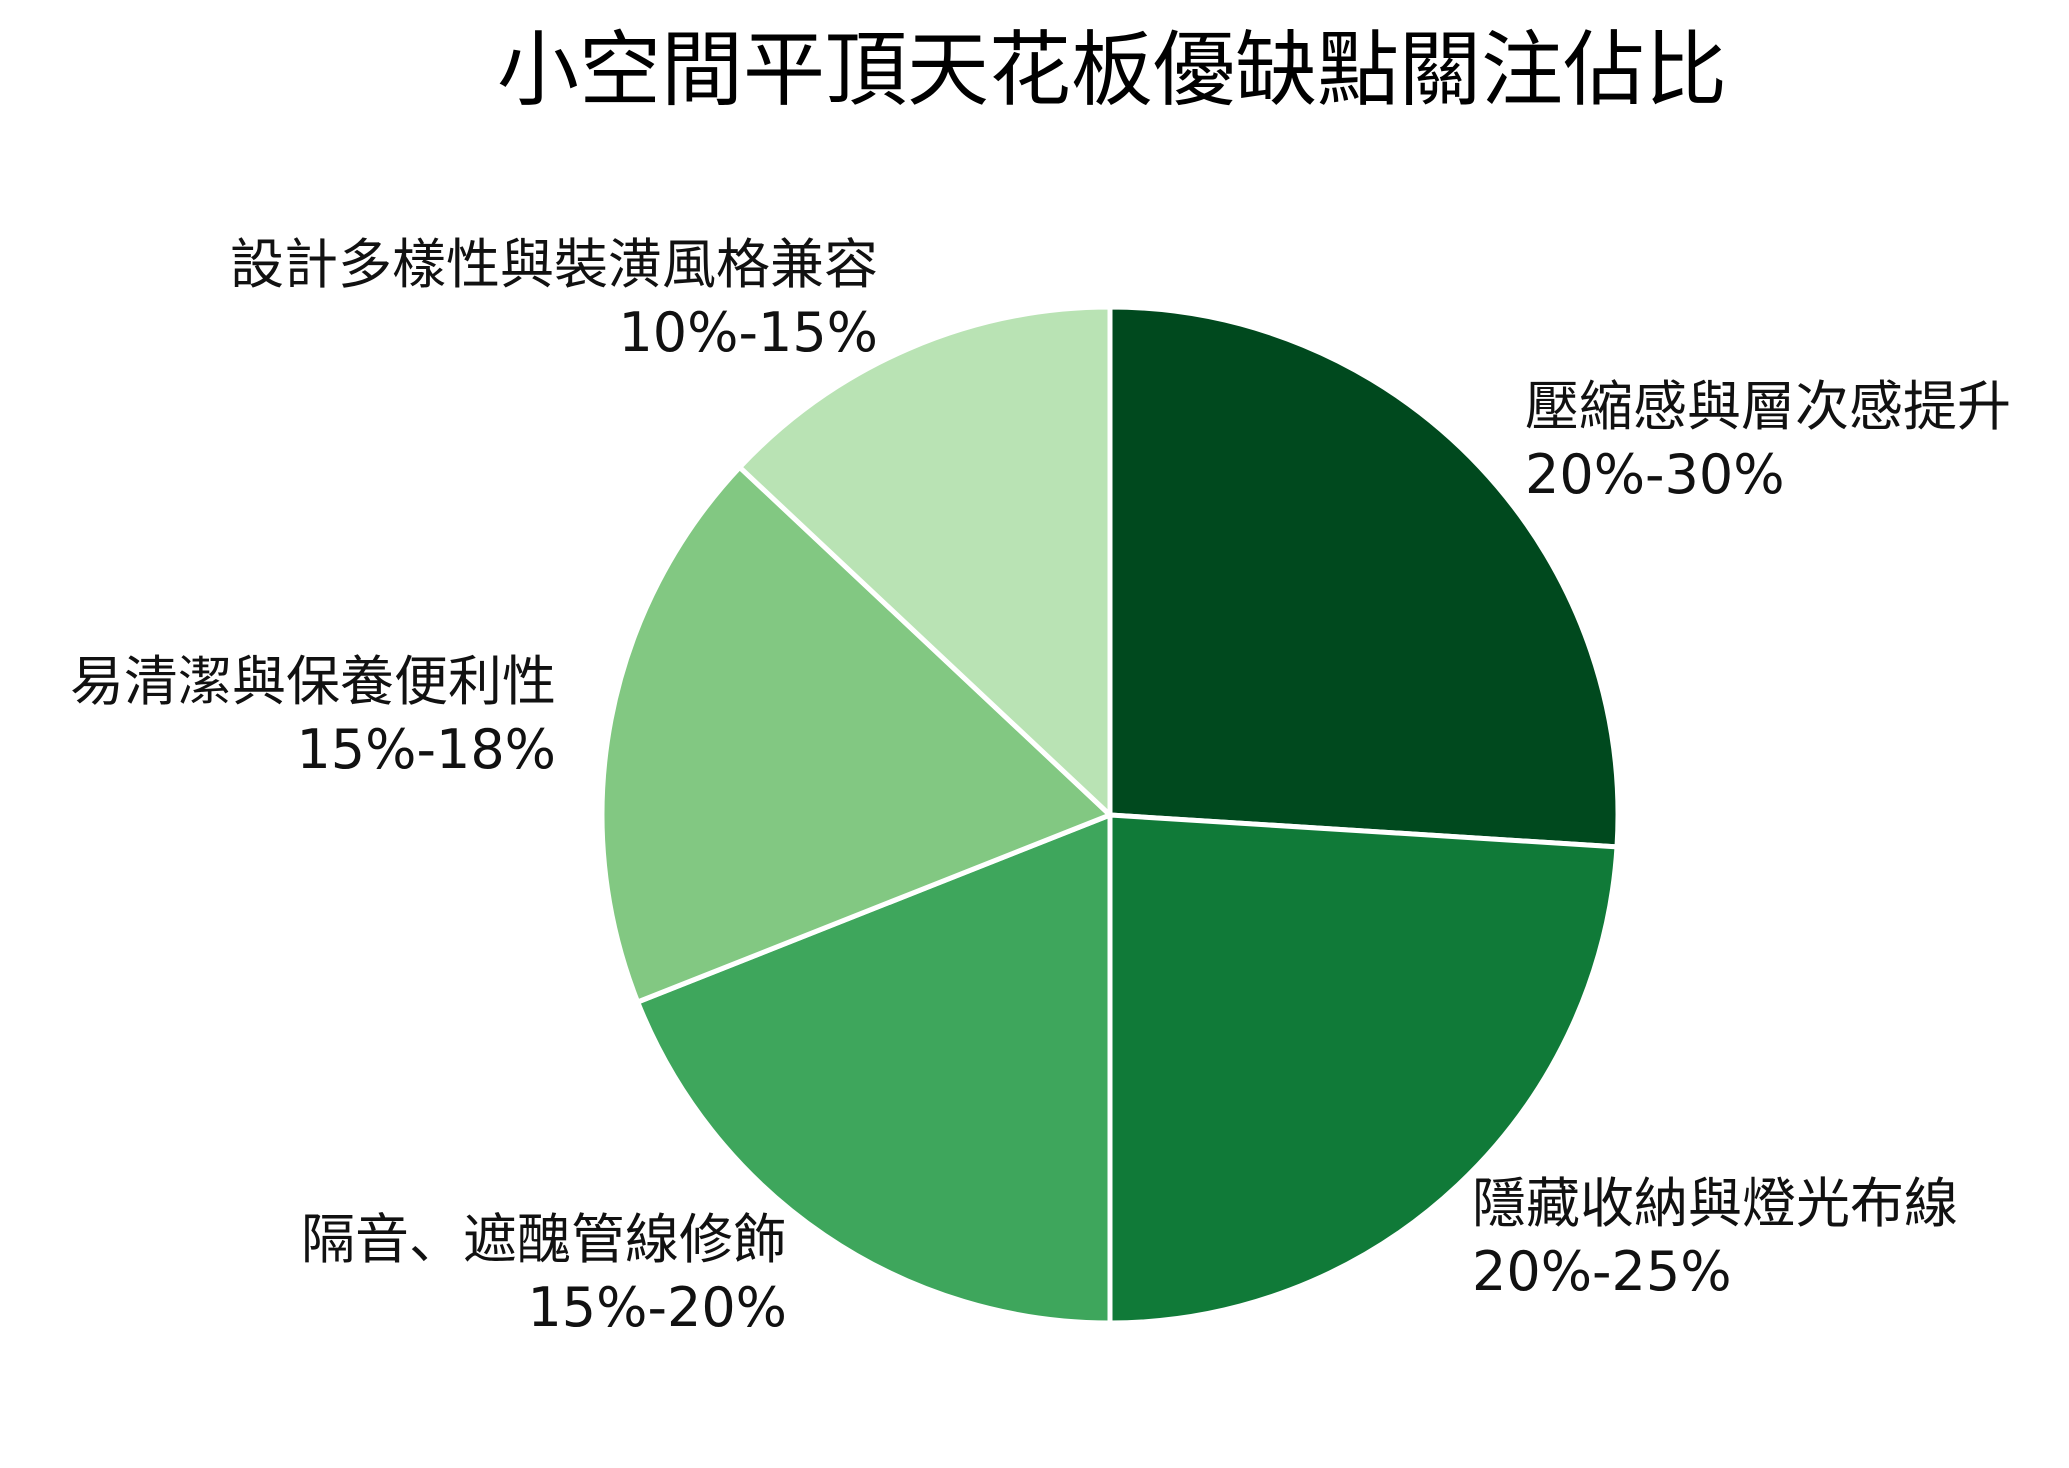  What do you see at coordinates (657, 1307) in the screenshot?
I see `slice-range-label: 15%-20%` at bounding box center [657, 1307].